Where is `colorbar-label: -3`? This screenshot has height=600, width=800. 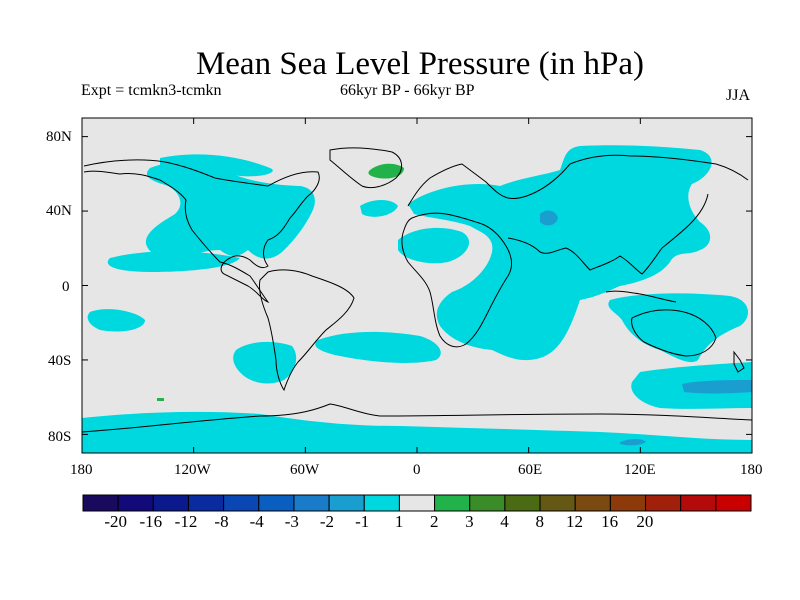 colorbar-label: -3 is located at coordinates (291, 521).